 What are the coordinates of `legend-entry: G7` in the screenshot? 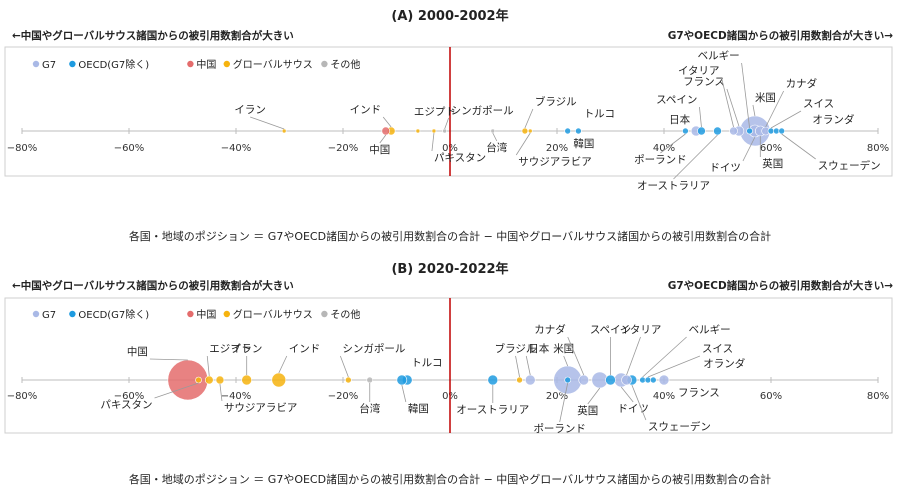 It's located at (49, 65).